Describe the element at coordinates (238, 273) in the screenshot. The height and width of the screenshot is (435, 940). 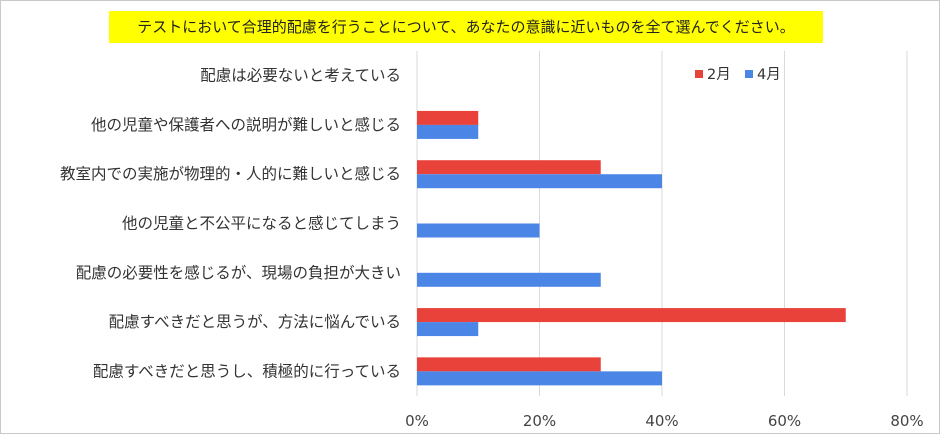
I see `category-label: 配慮の必要性を感じるが、現場の負担が大きい` at that location.